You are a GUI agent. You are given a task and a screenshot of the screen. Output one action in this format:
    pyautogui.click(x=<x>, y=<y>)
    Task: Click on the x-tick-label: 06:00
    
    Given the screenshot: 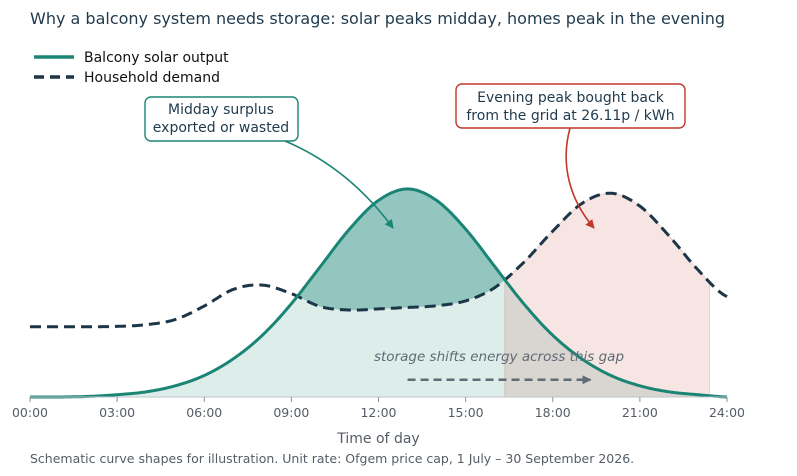 What is the action you would take?
    pyautogui.click(x=204, y=412)
    